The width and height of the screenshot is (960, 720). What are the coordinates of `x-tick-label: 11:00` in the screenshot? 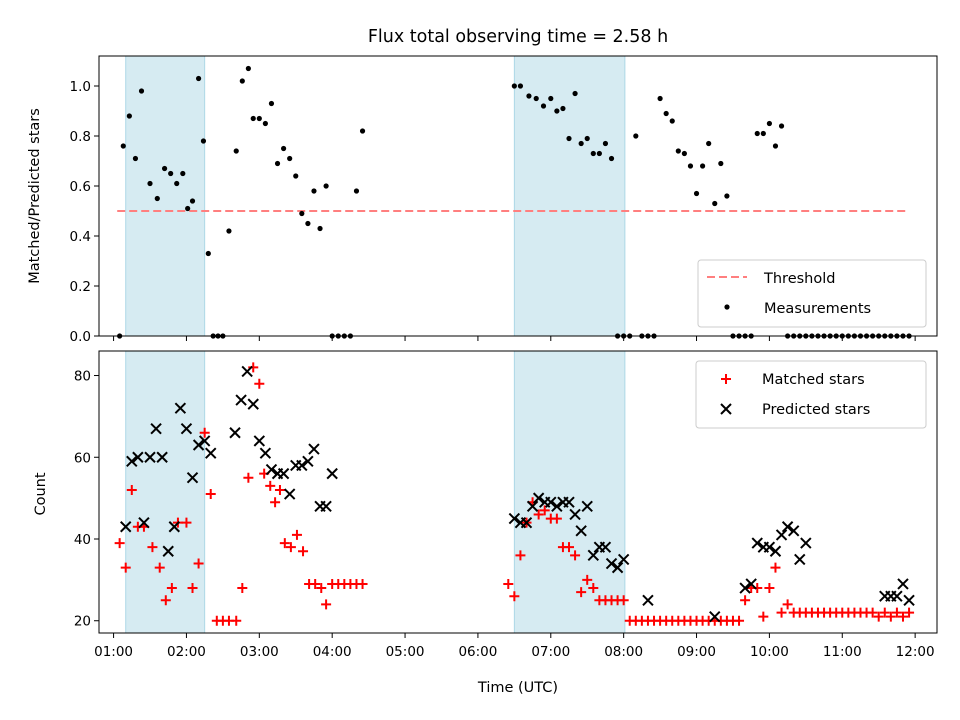 It's located at (842, 652).